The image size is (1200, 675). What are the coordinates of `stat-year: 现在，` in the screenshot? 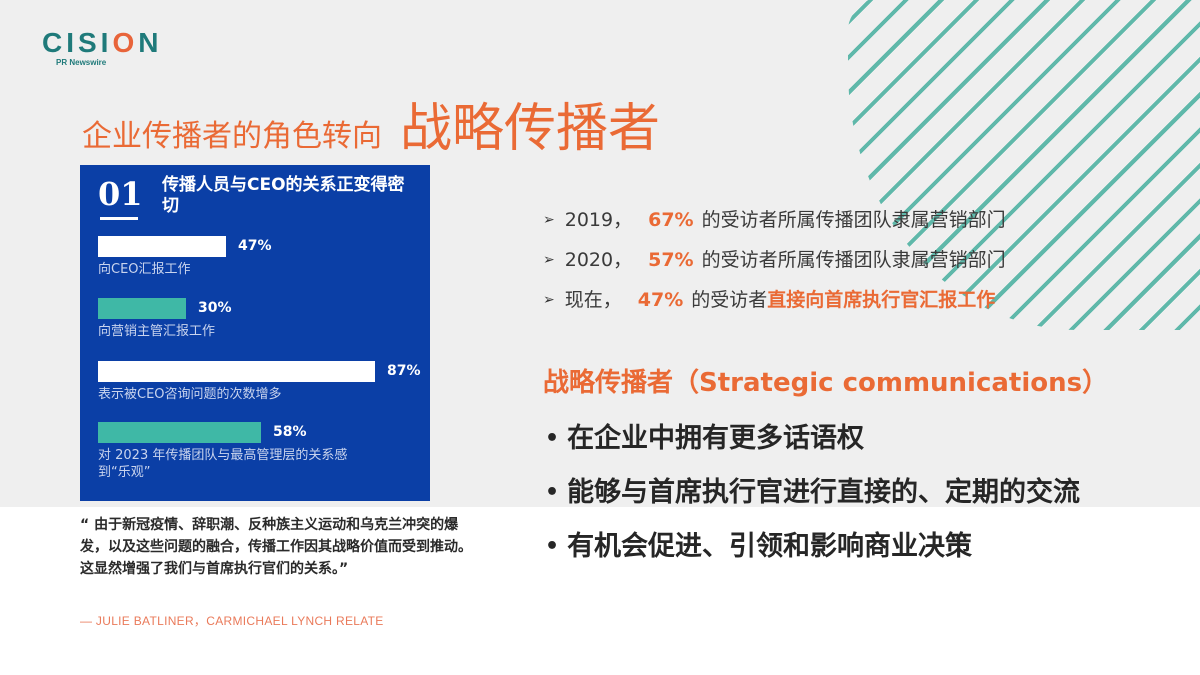 It's located at (593, 300).